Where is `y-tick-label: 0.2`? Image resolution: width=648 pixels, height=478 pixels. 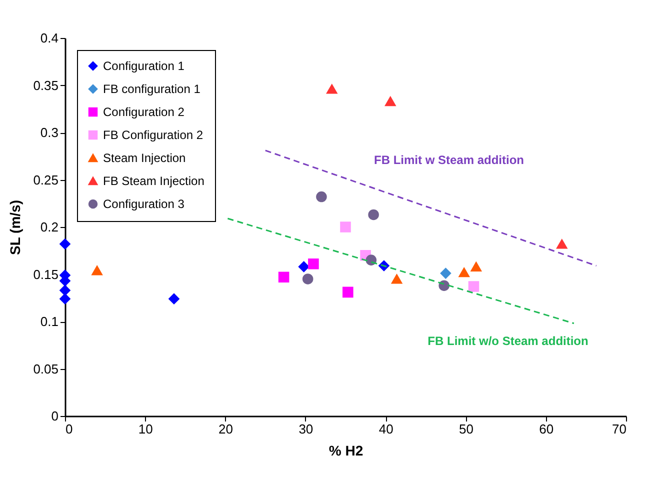 y-tick-label: 0.2 is located at coordinates (49, 227).